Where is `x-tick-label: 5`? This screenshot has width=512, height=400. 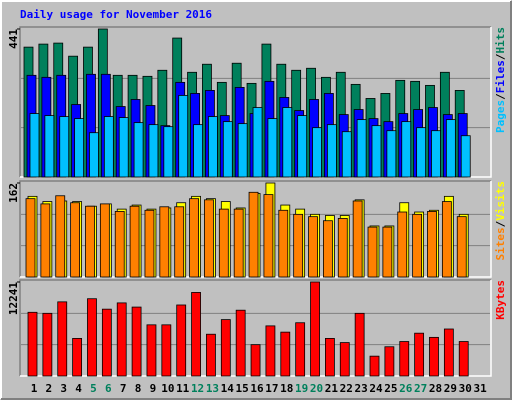 x-tick-label: 5 is located at coordinates (93, 388).